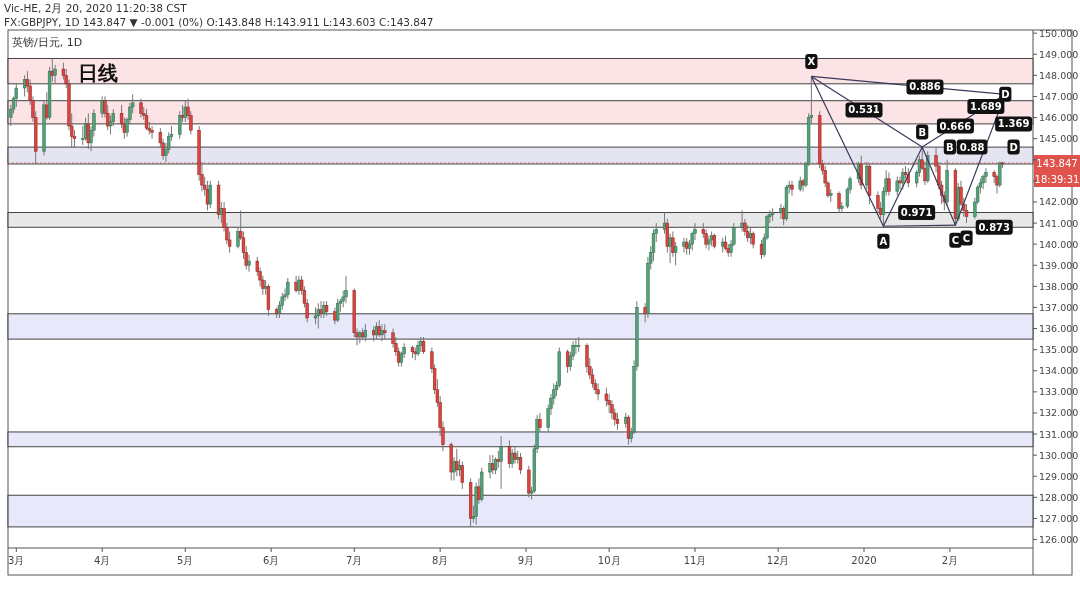 Image resolution: width=1080 pixels, height=600 pixels. I want to click on y-tick-label: 142.000, so click(1059, 202).